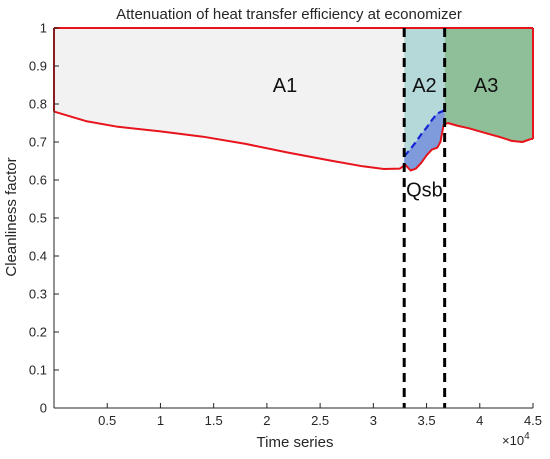  I want to click on x-tick-label: 4, so click(479, 420).